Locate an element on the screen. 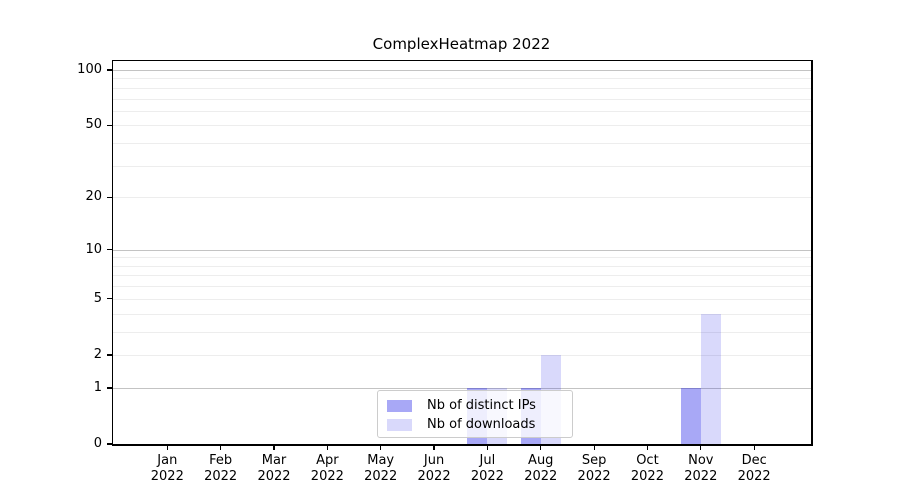 This screenshot has height=500, width=900. x-tick-label: Feb 2022 is located at coordinates (221, 469).